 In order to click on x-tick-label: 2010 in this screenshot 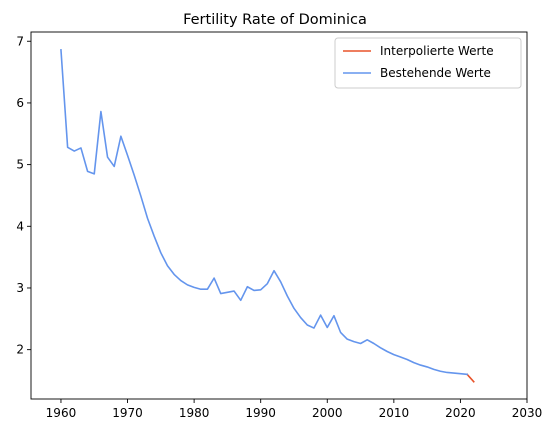, I will do `click(394, 413)`.